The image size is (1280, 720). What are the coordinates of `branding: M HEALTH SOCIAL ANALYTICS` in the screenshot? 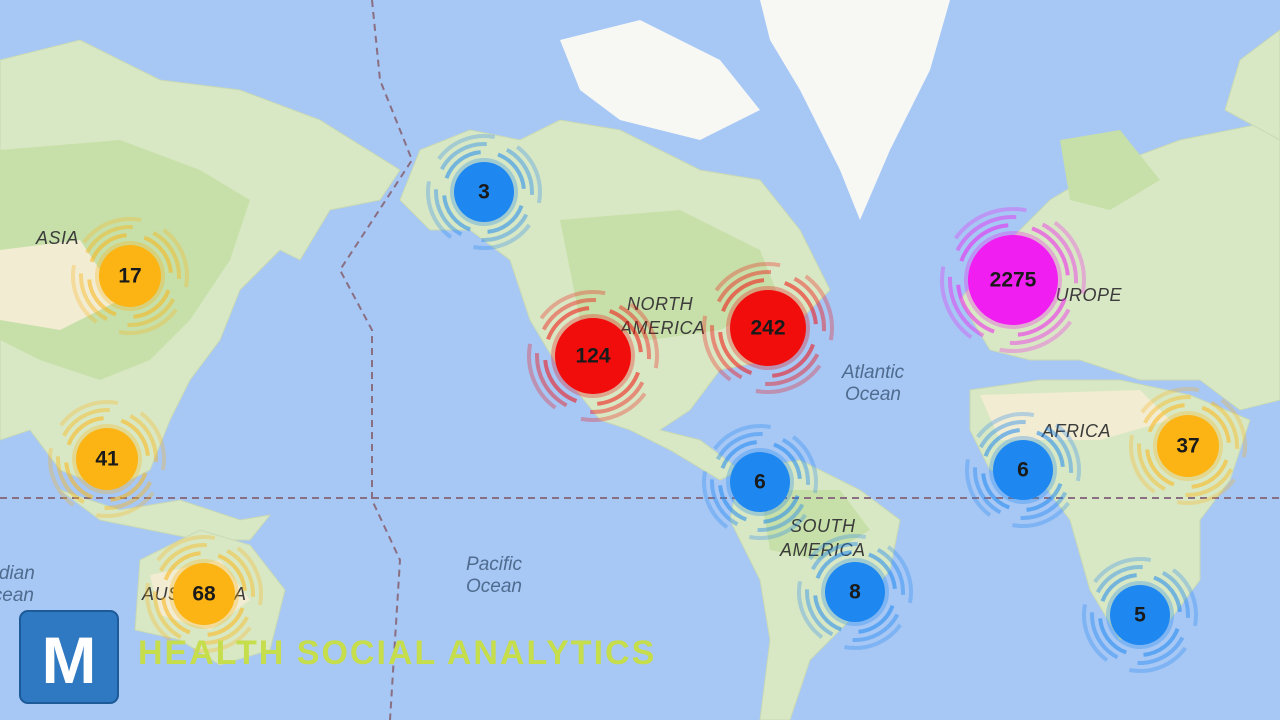 It's located at (337, 657).